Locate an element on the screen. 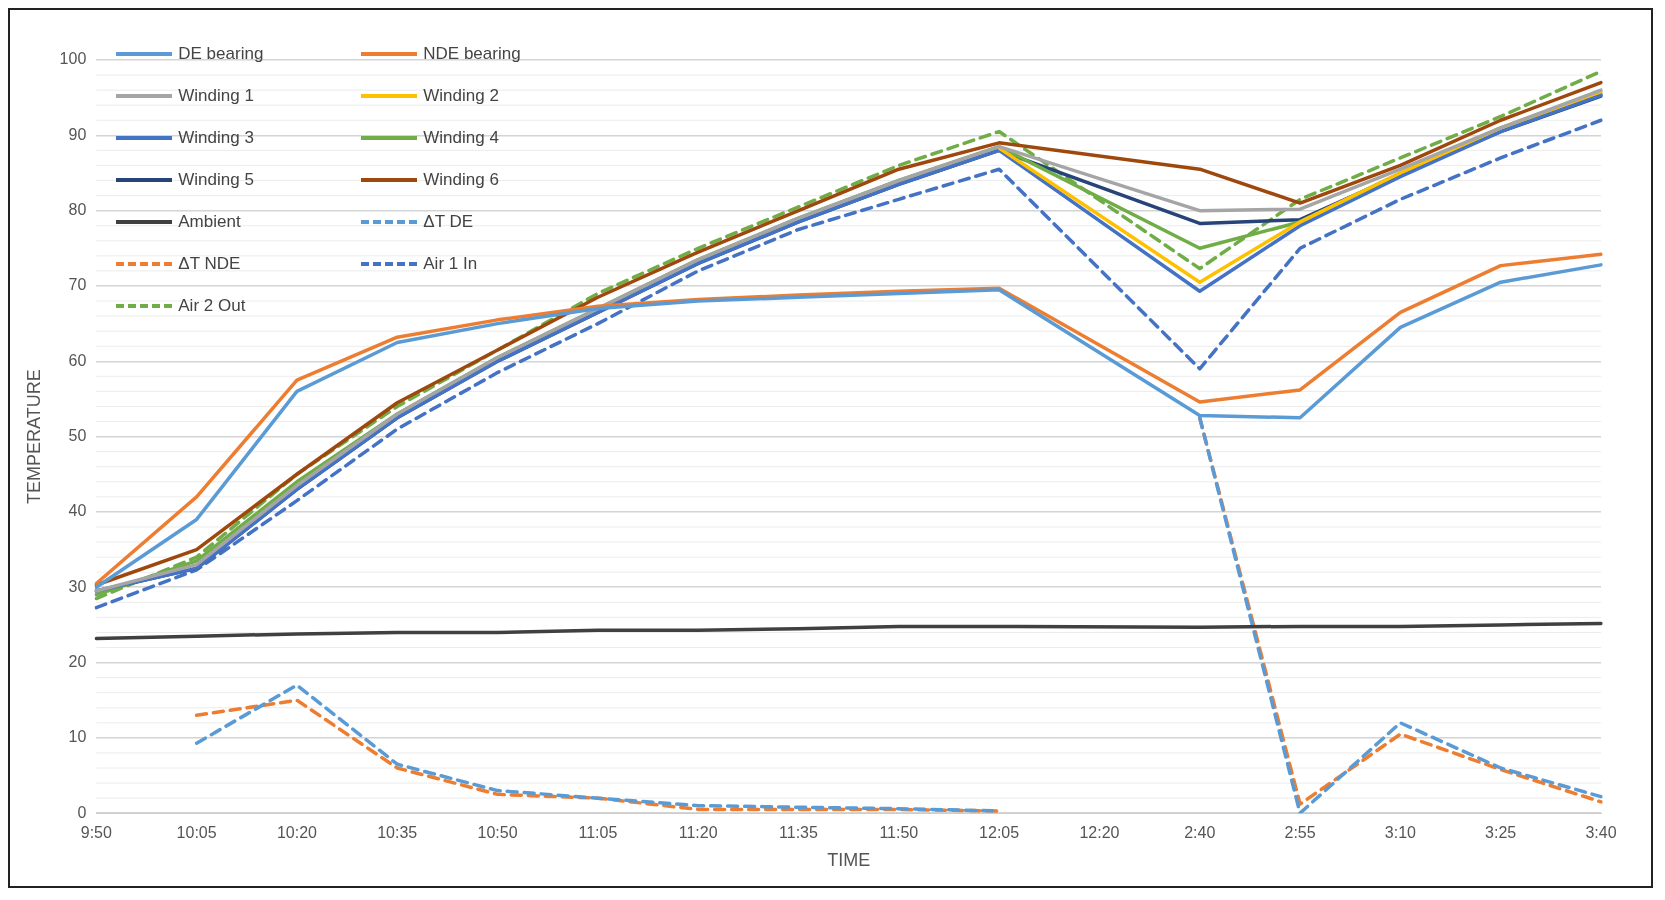  x-tick-label: 10:05 is located at coordinates (196, 833).